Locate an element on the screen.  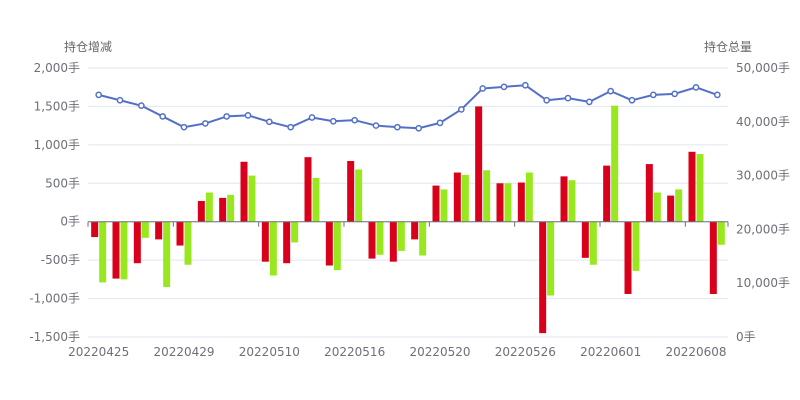
right-tick-label: 40,000手 is located at coordinates (763, 122).